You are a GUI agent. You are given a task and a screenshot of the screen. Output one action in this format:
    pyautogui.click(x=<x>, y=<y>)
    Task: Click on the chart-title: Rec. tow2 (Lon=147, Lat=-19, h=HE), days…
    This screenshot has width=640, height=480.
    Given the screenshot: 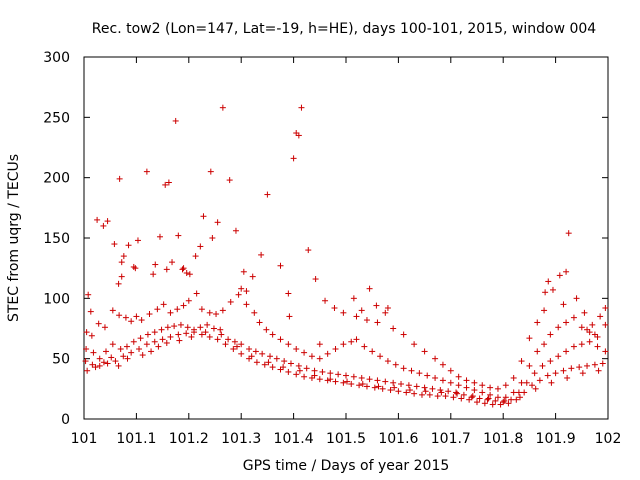 What is the action you would take?
    pyautogui.click(x=344, y=29)
    